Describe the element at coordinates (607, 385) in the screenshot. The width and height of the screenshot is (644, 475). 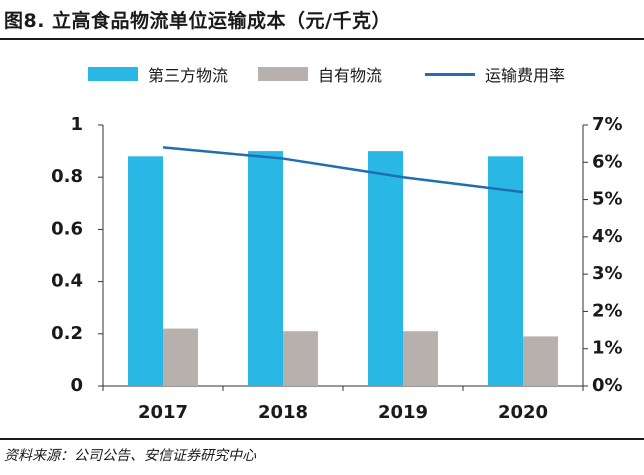
I see `y-right-tick-label: 0%` at that location.